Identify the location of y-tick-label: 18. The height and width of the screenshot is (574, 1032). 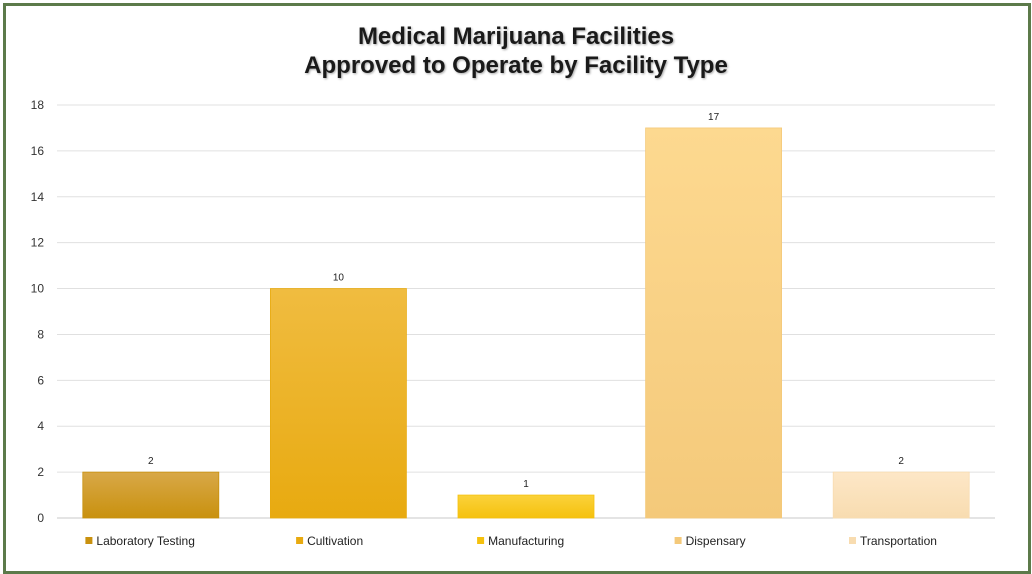
(38, 105).